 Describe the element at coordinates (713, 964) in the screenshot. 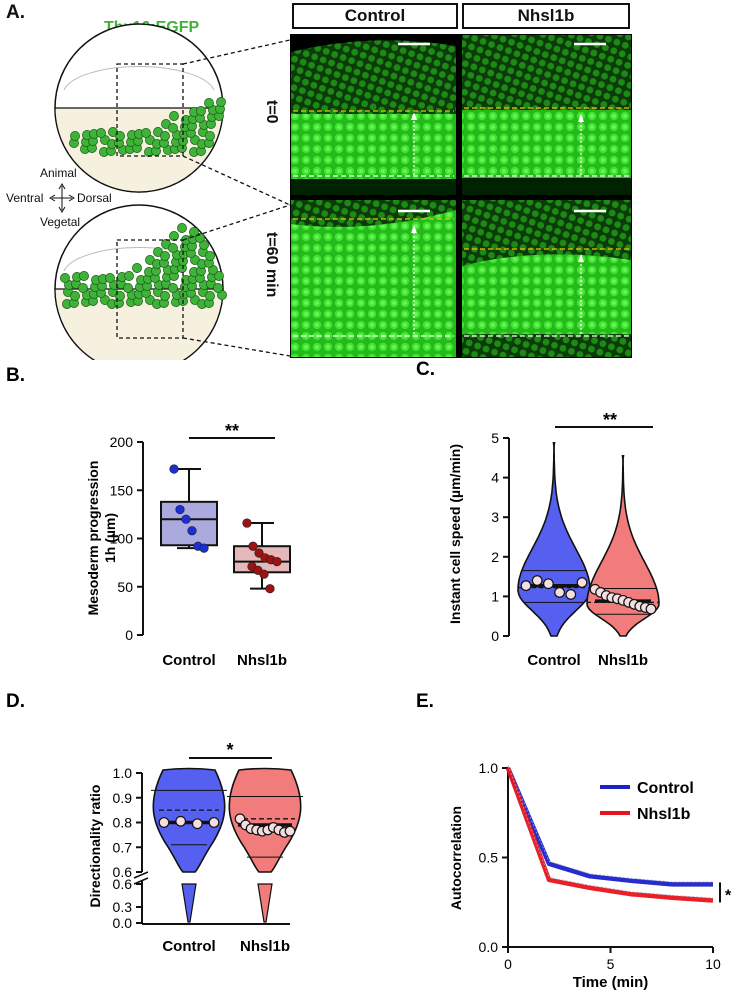

I see `e-x-tick-label: 10` at that location.